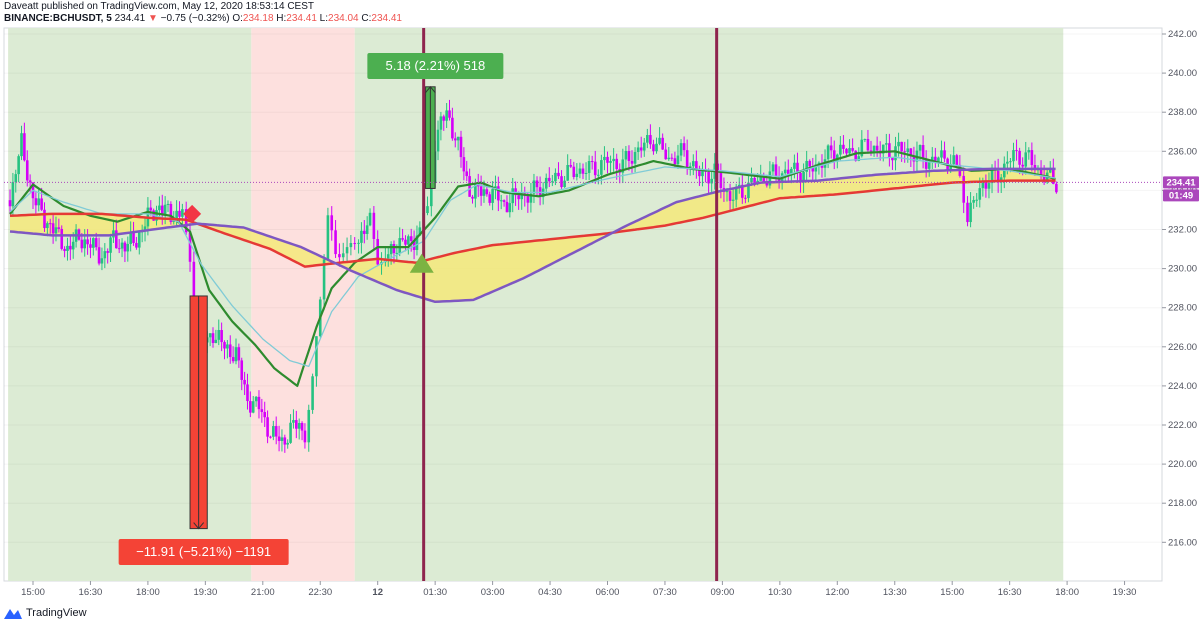 Image resolution: width=1200 pixels, height=625 pixels. Describe the element at coordinates (1182, 464) in the screenshot. I see `y-tick-label: 220.00` at that location.